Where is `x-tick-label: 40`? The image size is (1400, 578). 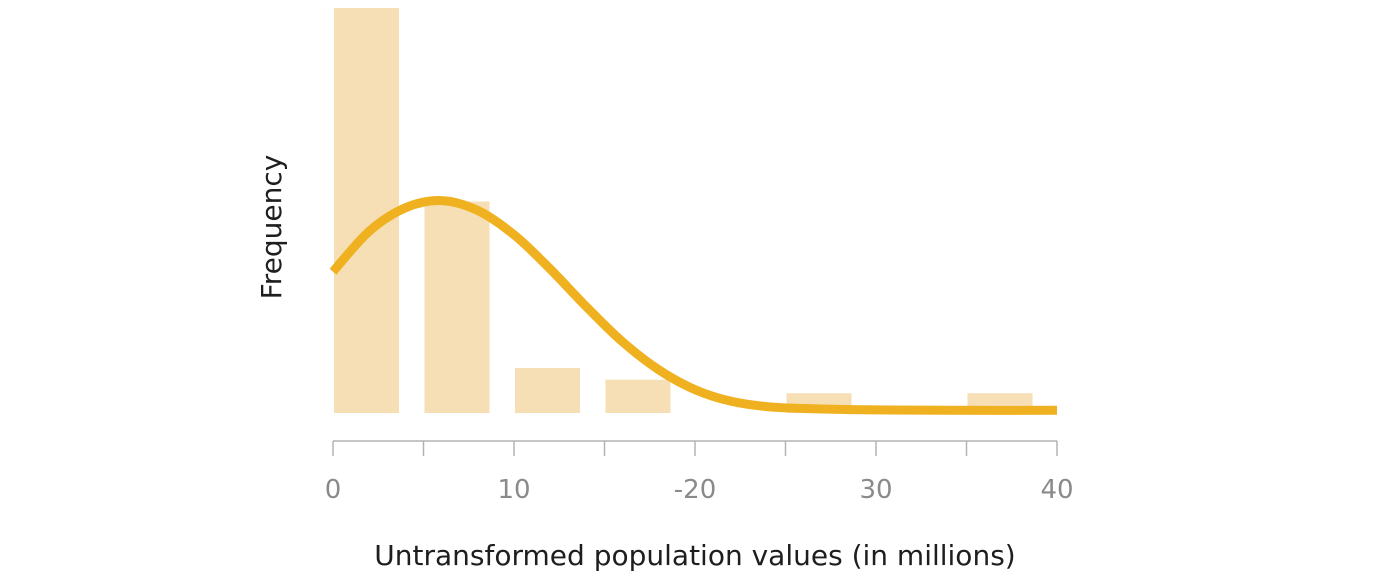
x-tick-label: 40 is located at coordinates (1056, 490).